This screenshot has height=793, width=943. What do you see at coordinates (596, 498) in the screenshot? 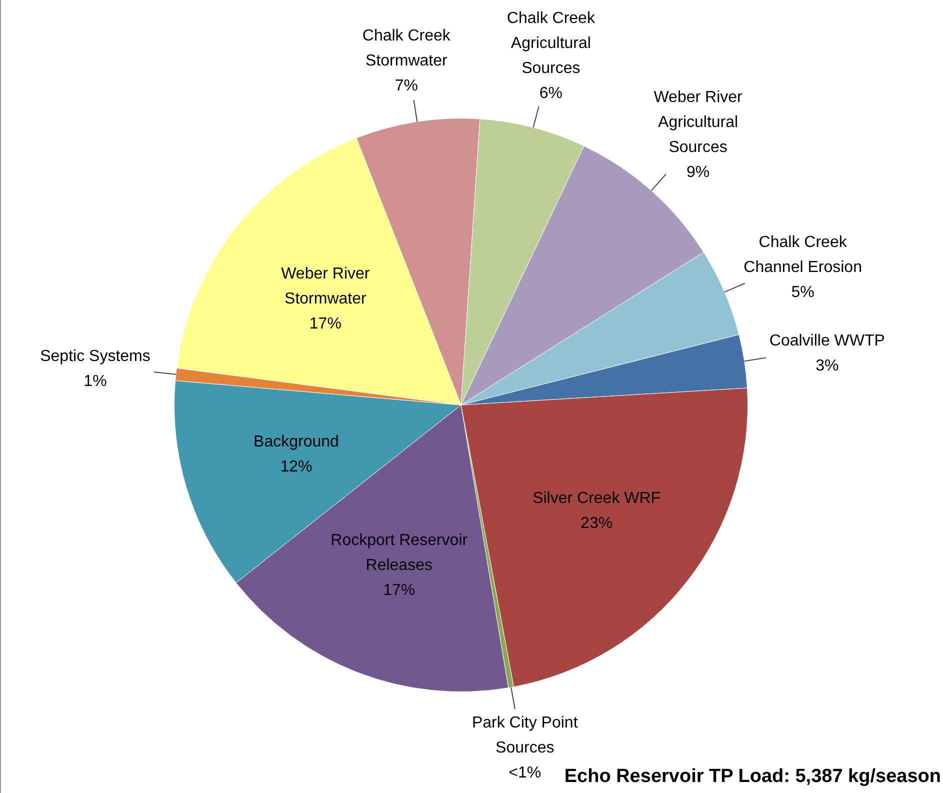
I see `slice-label: Silver Creek WRF` at bounding box center [596, 498].